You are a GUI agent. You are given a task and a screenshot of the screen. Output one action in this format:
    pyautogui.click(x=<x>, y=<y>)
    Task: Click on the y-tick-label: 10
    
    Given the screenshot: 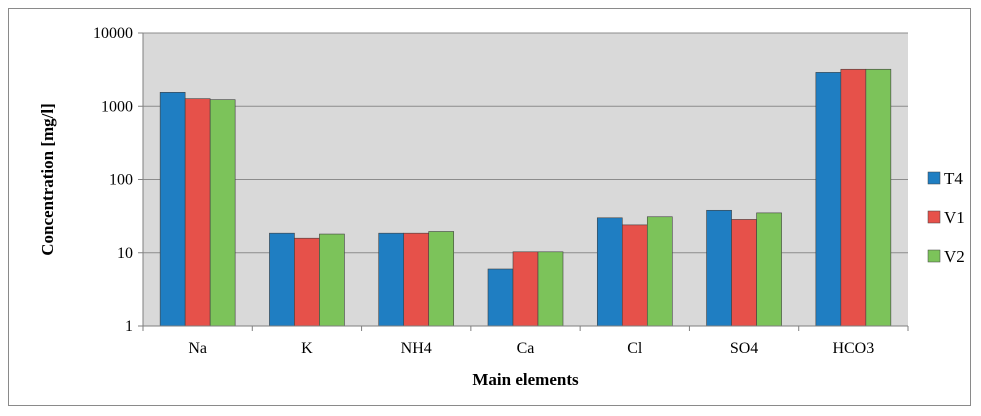 What is the action you would take?
    pyautogui.click(x=125, y=253)
    